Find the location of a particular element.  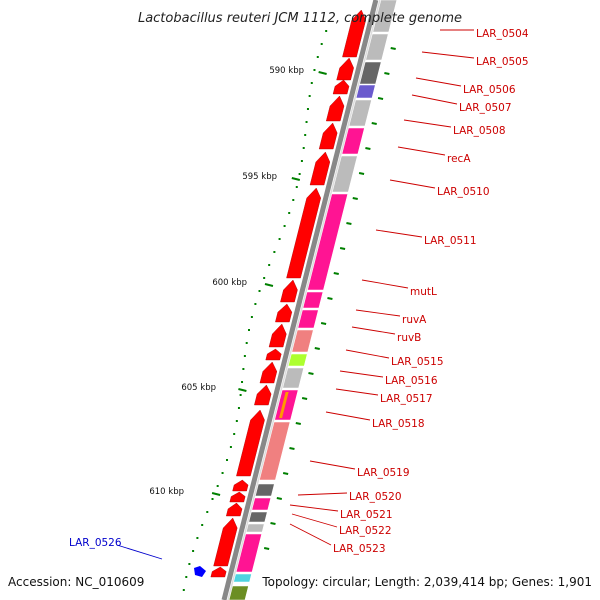

gene-label-lar_0521: LAR_0521 is located at coordinates (366, 515).